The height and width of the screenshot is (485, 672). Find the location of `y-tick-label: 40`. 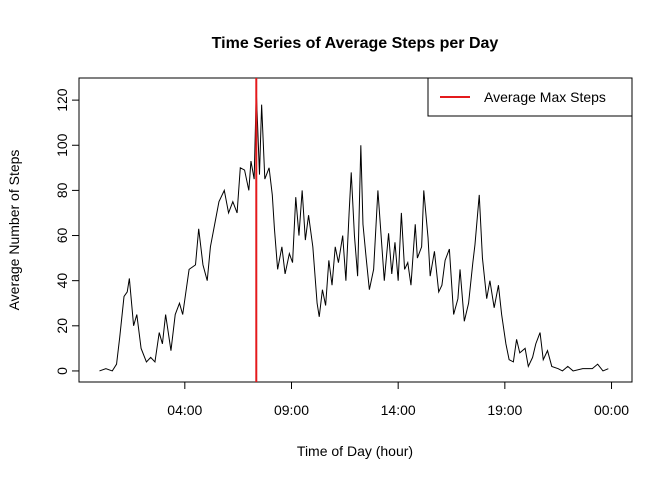

y-tick-label: 40 is located at coordinates (62, 281).